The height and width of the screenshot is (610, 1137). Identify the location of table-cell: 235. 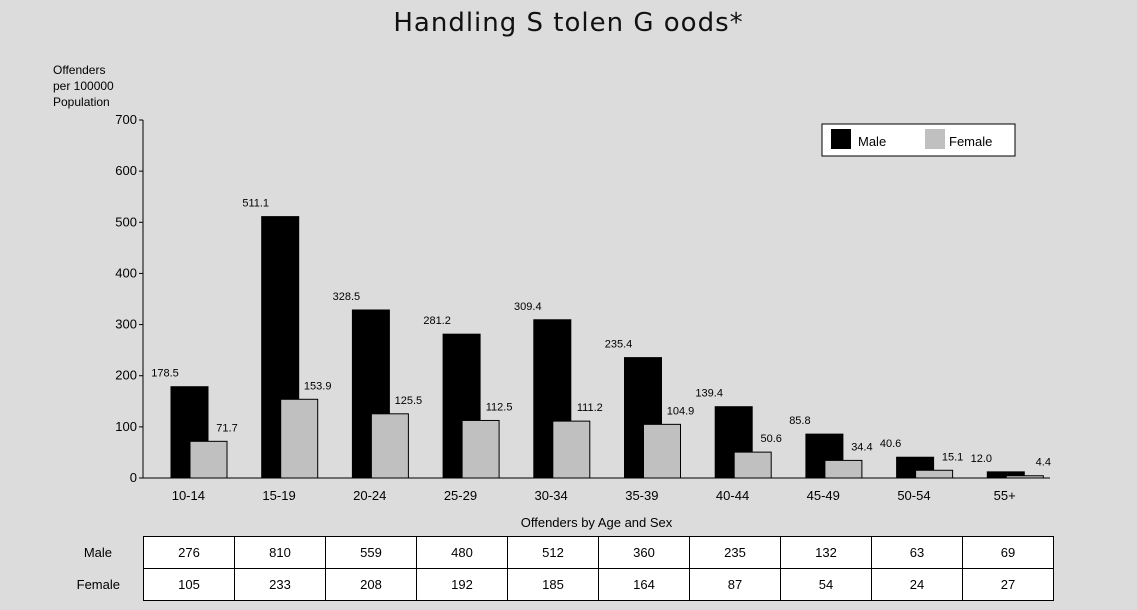
(735, 552).